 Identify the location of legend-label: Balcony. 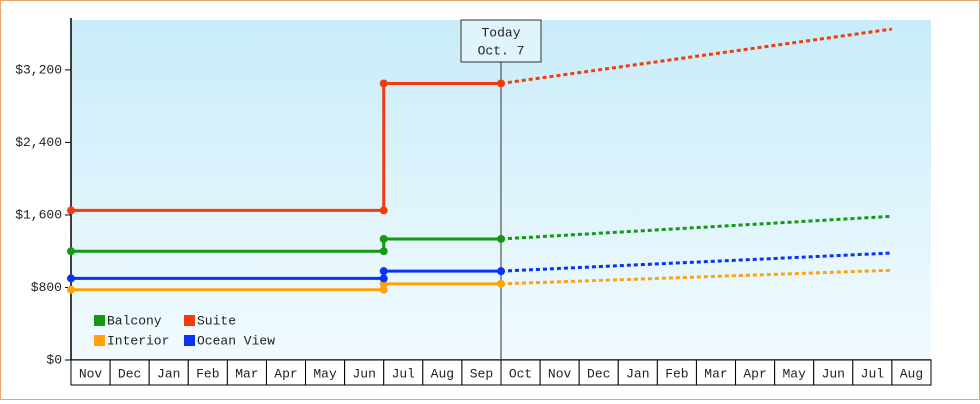
(134, 320).